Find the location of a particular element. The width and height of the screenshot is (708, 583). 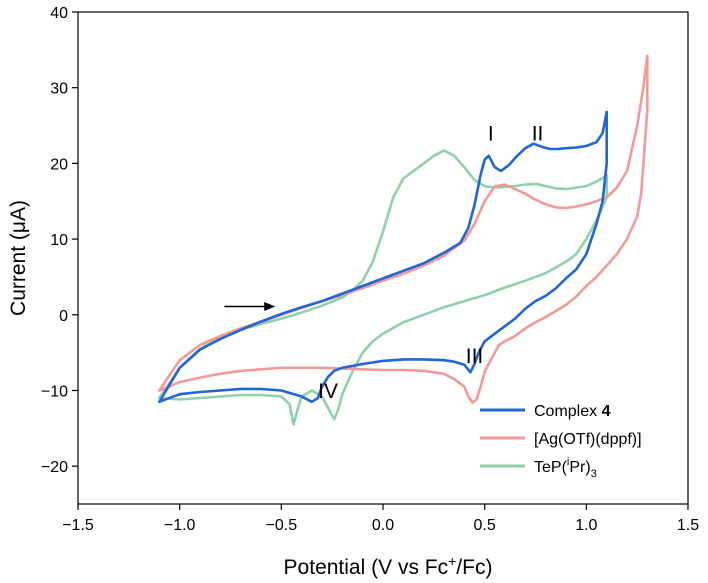

x-tick-label: 1.5 is located at coordinates (688, 525).